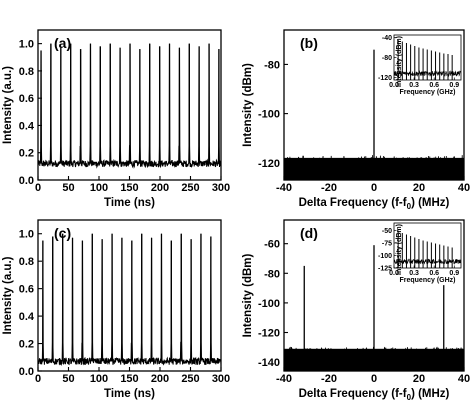  I want to click on pulse-trace, so click(129, 299).